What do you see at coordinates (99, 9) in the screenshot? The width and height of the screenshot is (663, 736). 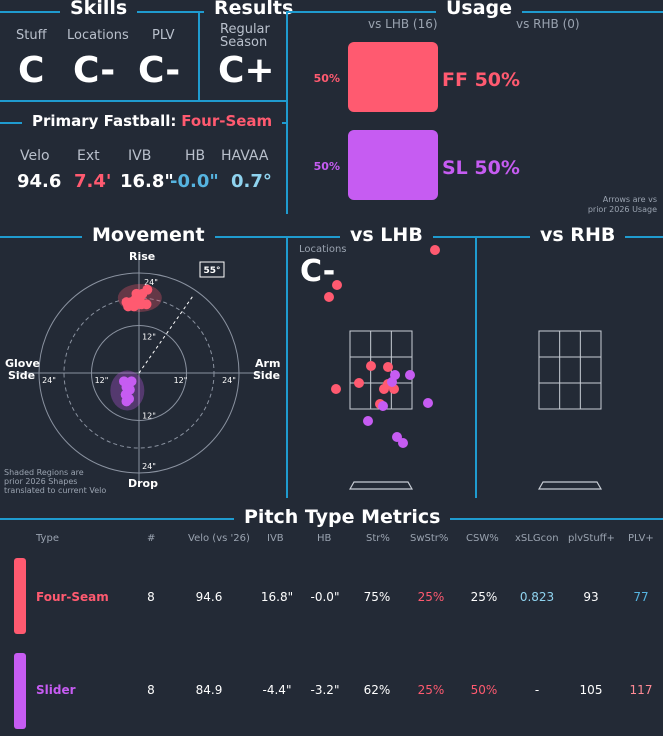 I see `skills-title: Skills` at bounding box center [99, 9].